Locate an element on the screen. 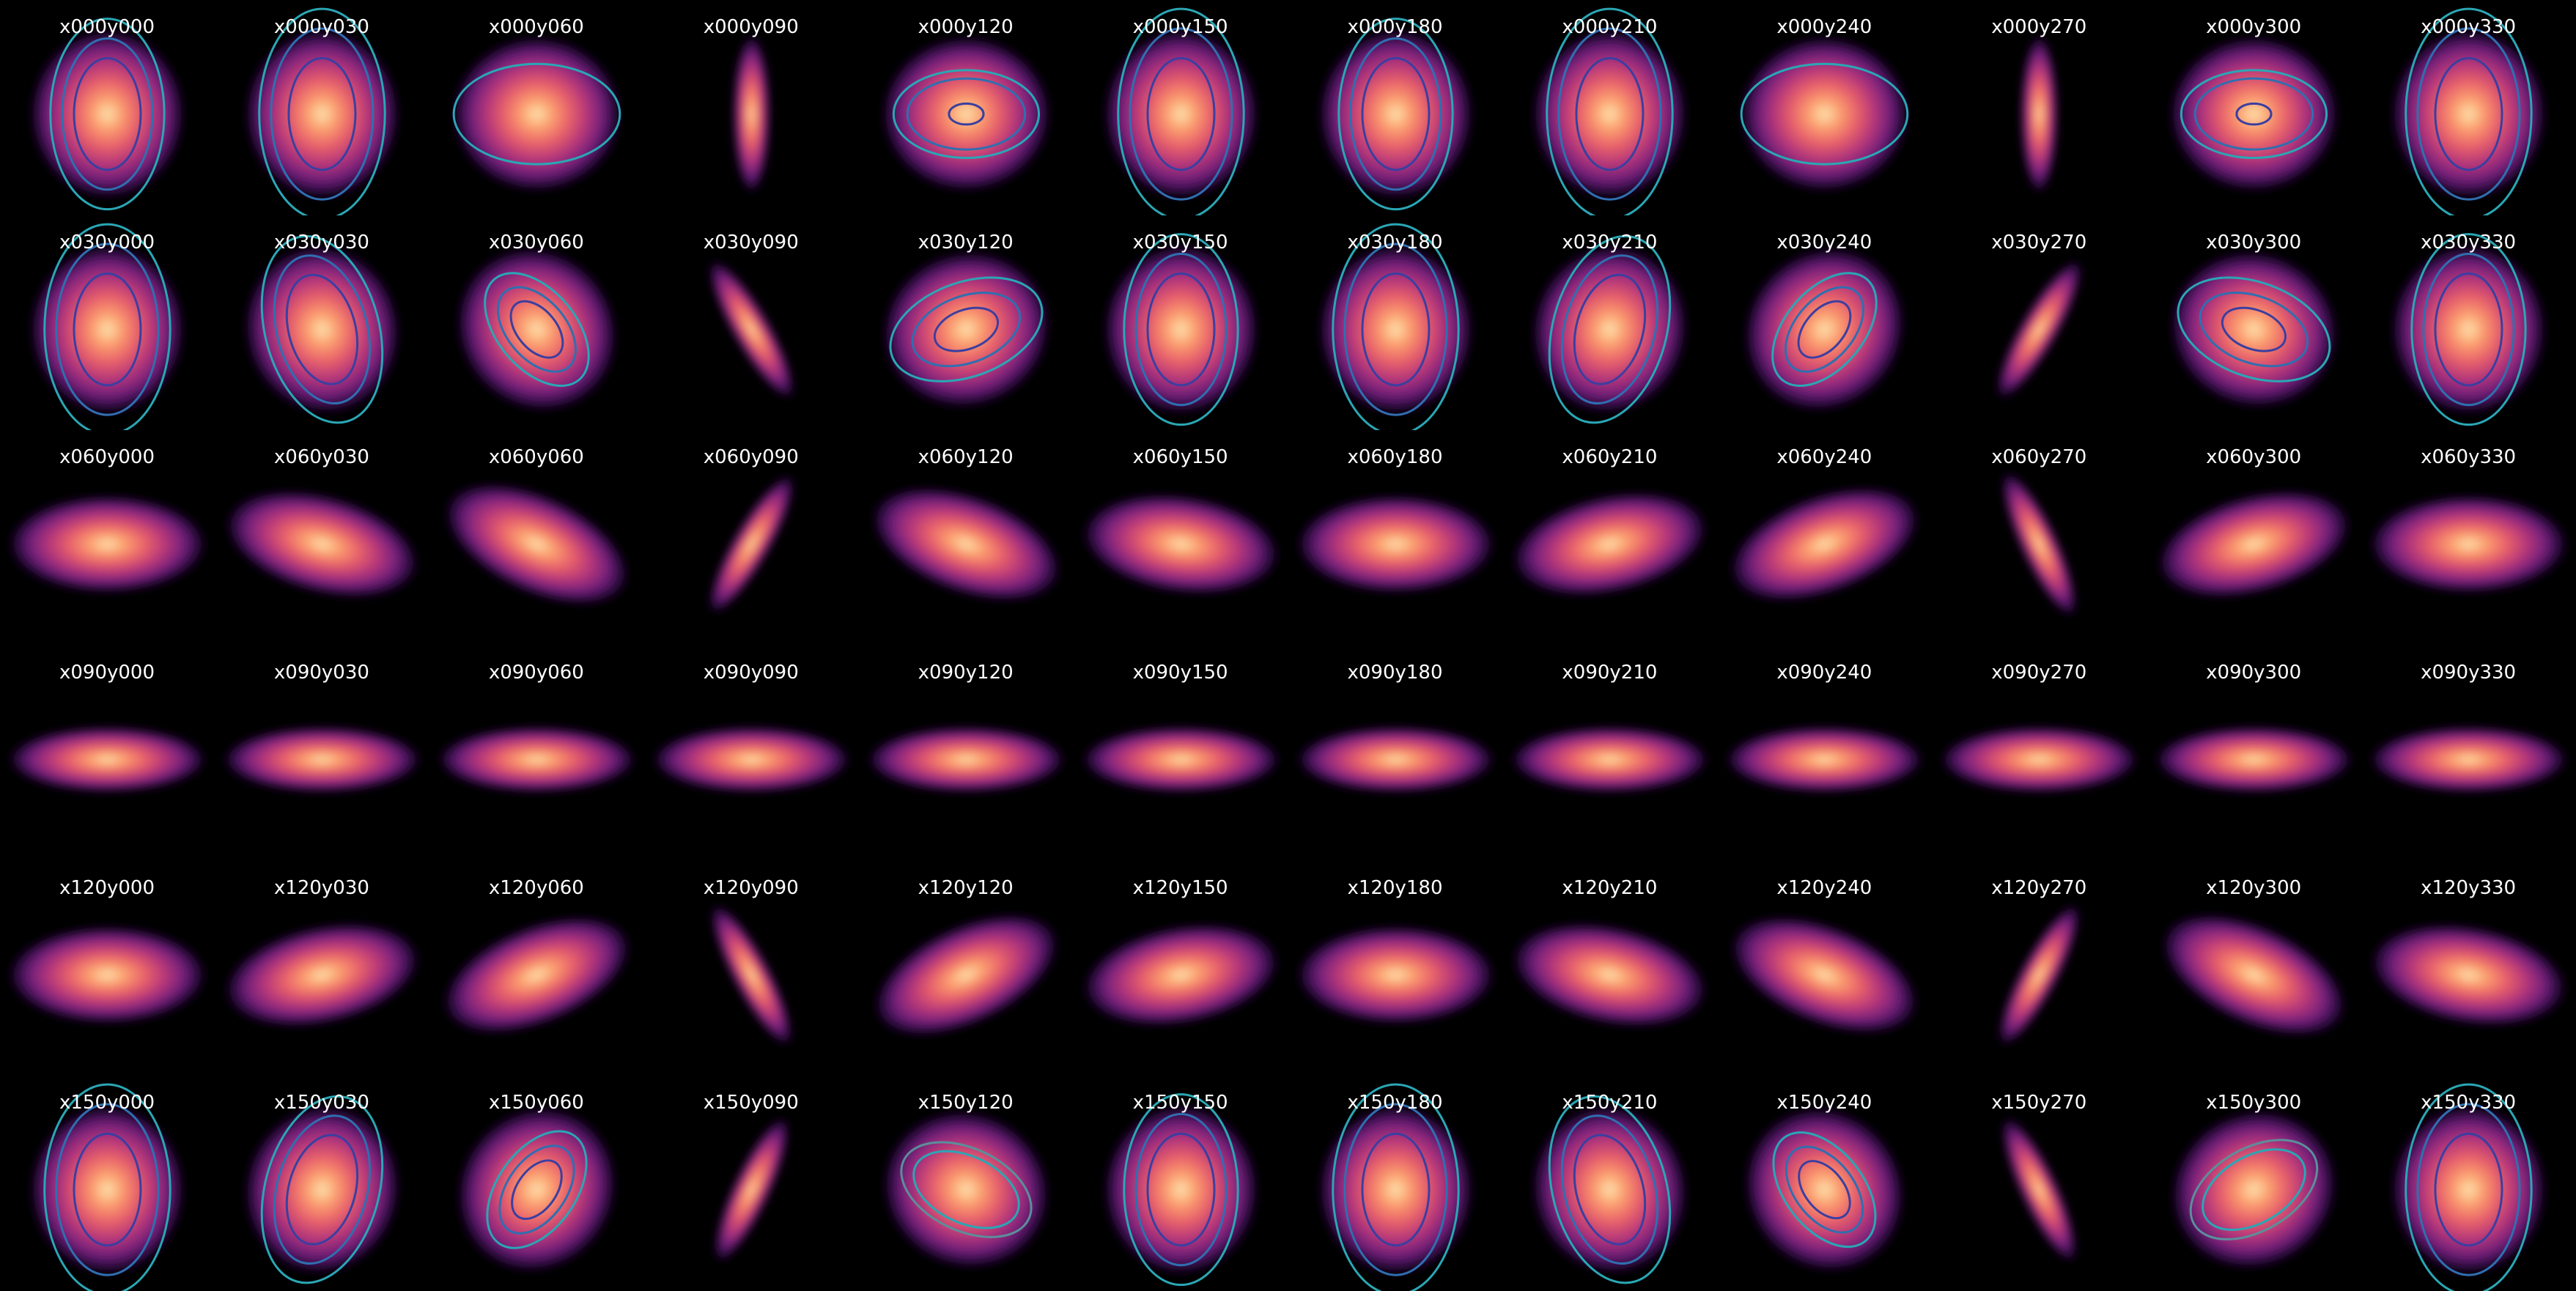 This screenshot has width=2576, height=1291. projection-panel: x030y180 is located at coordinates (1395, 323).